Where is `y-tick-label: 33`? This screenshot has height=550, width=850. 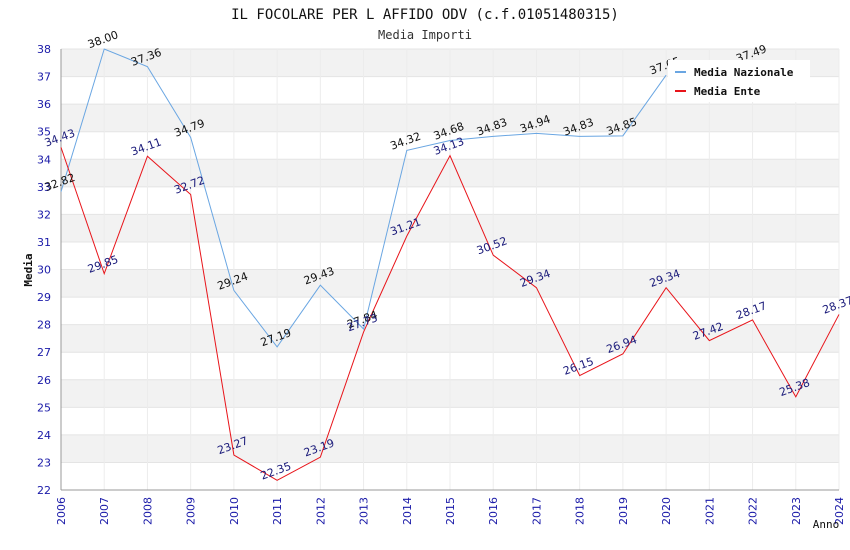 y-tick-label: 33 is located at coordinates (44, 187).